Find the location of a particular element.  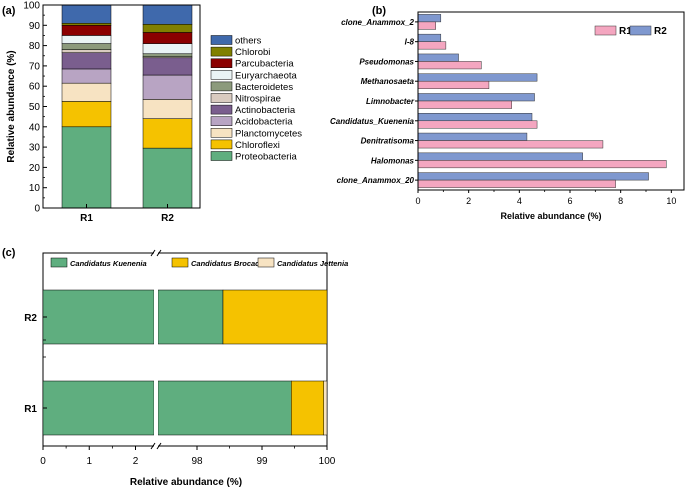

y-tick-label: 100 is located at coordinates (31, 6).